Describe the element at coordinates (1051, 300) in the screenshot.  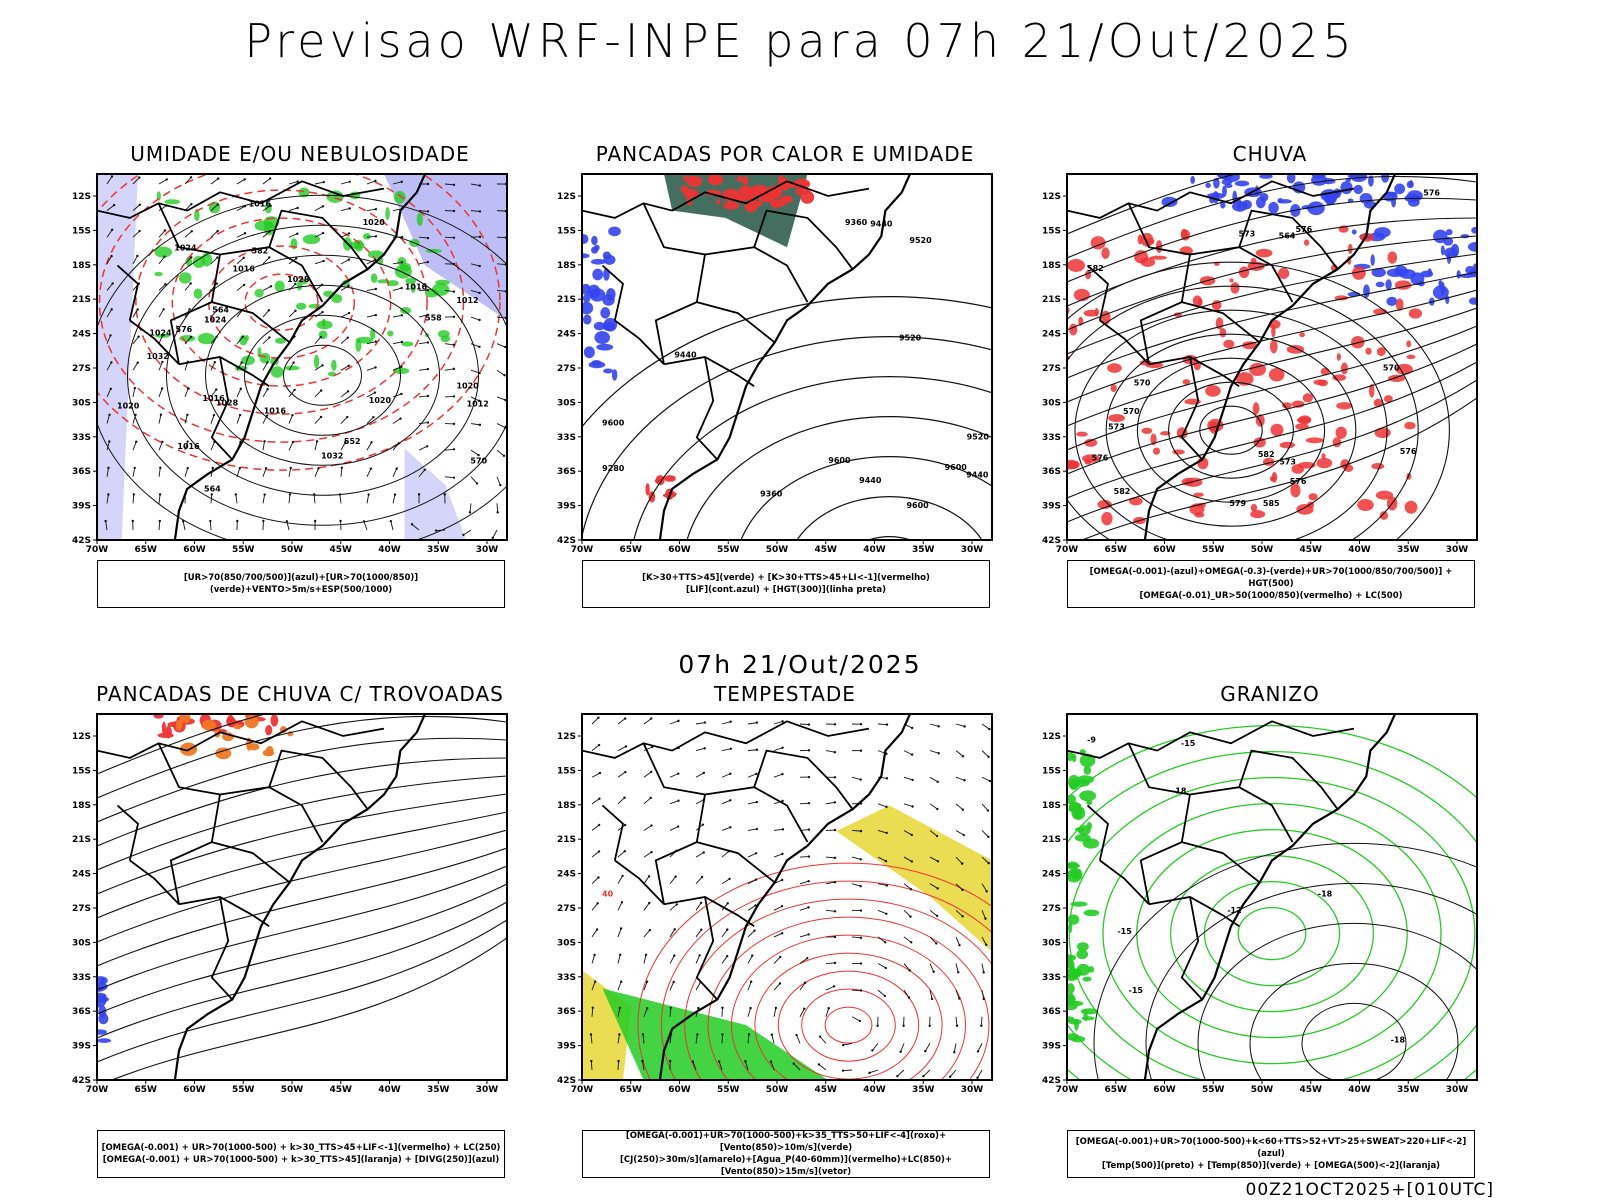
I see `lat-label: 21S` at that location.